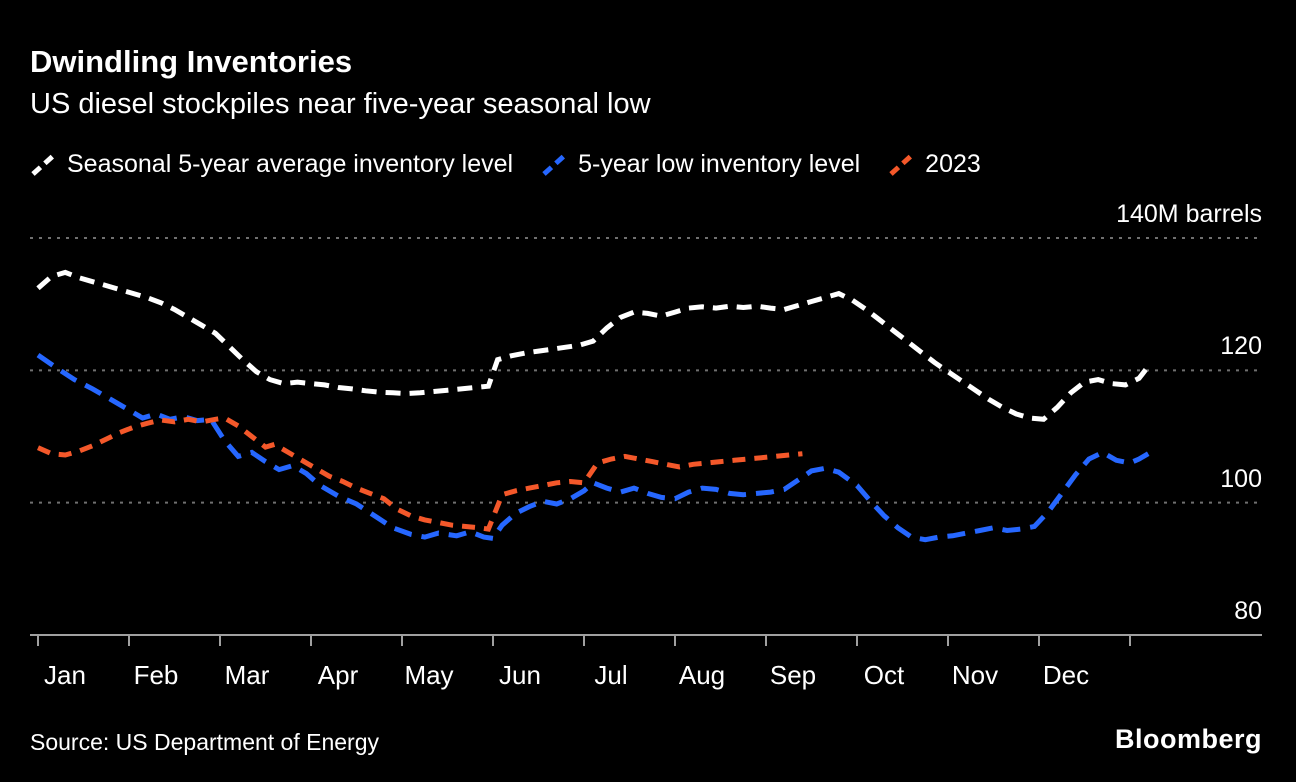 This screenshot has height=782, width=1296. Describe the element at coordinates (290, 164) in the screenshot. I see `legend-label: Seasonal 5-year average inventory level` at that location.